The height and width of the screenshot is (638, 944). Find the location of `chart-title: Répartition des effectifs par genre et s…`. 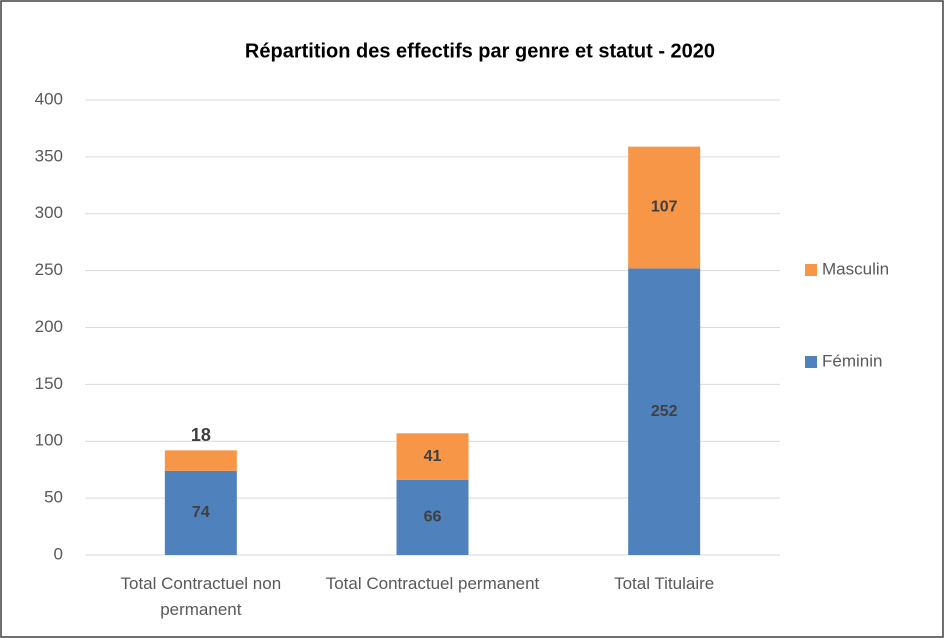

chart-title: Répartition des effectifs par genre et s… is located at coordinates (480, 51).